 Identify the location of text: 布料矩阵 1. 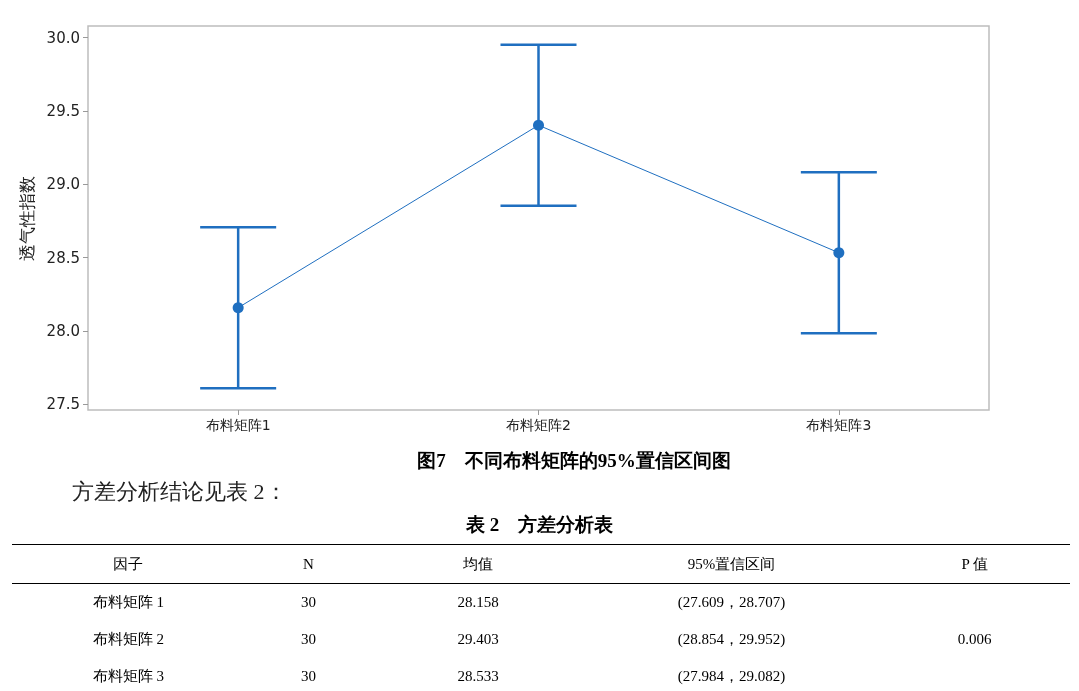
(128, 602).